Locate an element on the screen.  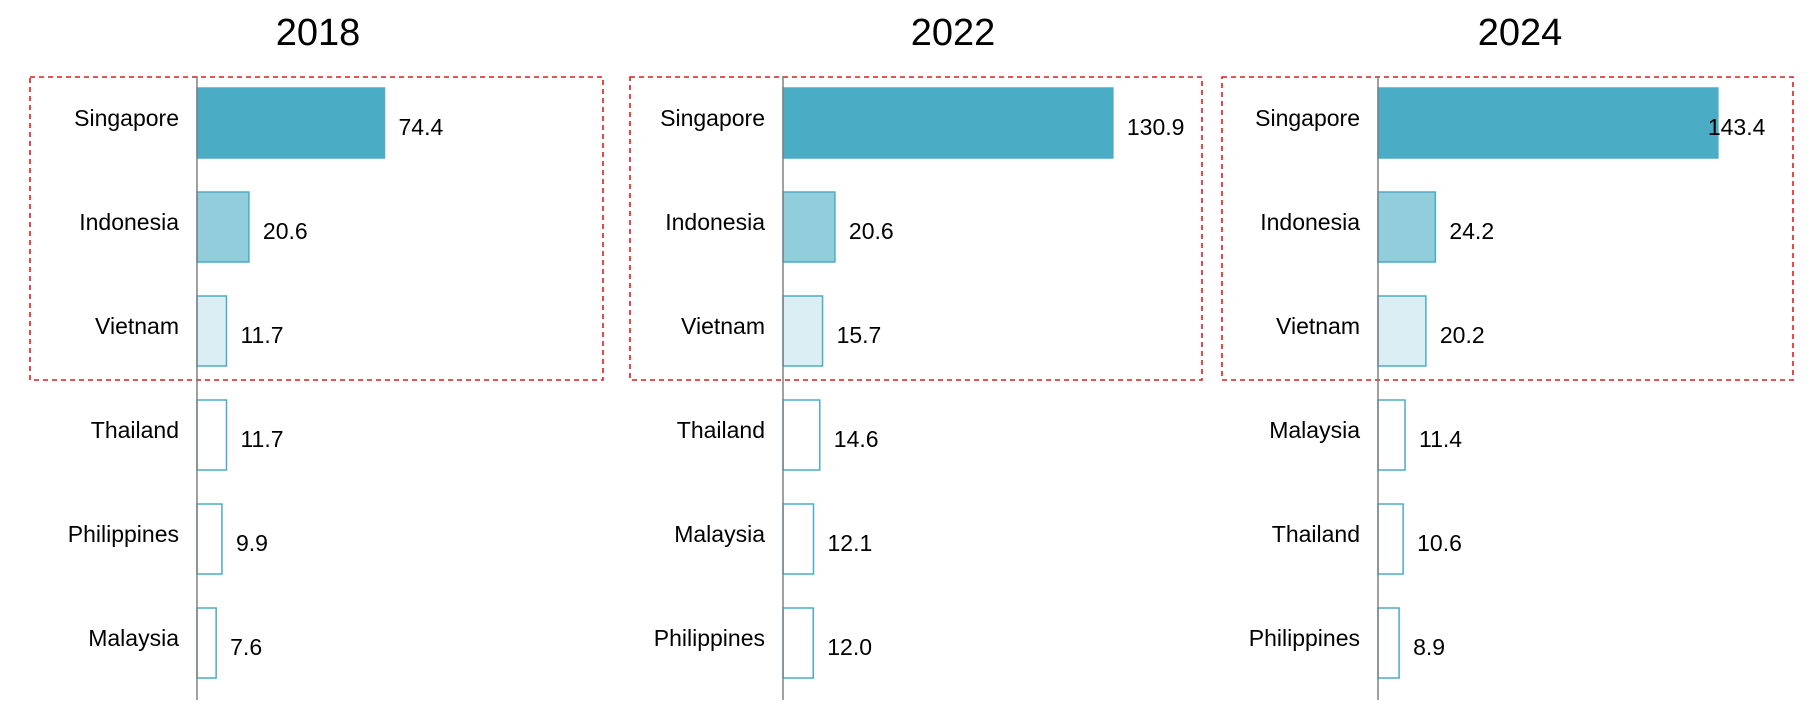
value-label-philippines: 12.0 is located at coordinates (849, 647).